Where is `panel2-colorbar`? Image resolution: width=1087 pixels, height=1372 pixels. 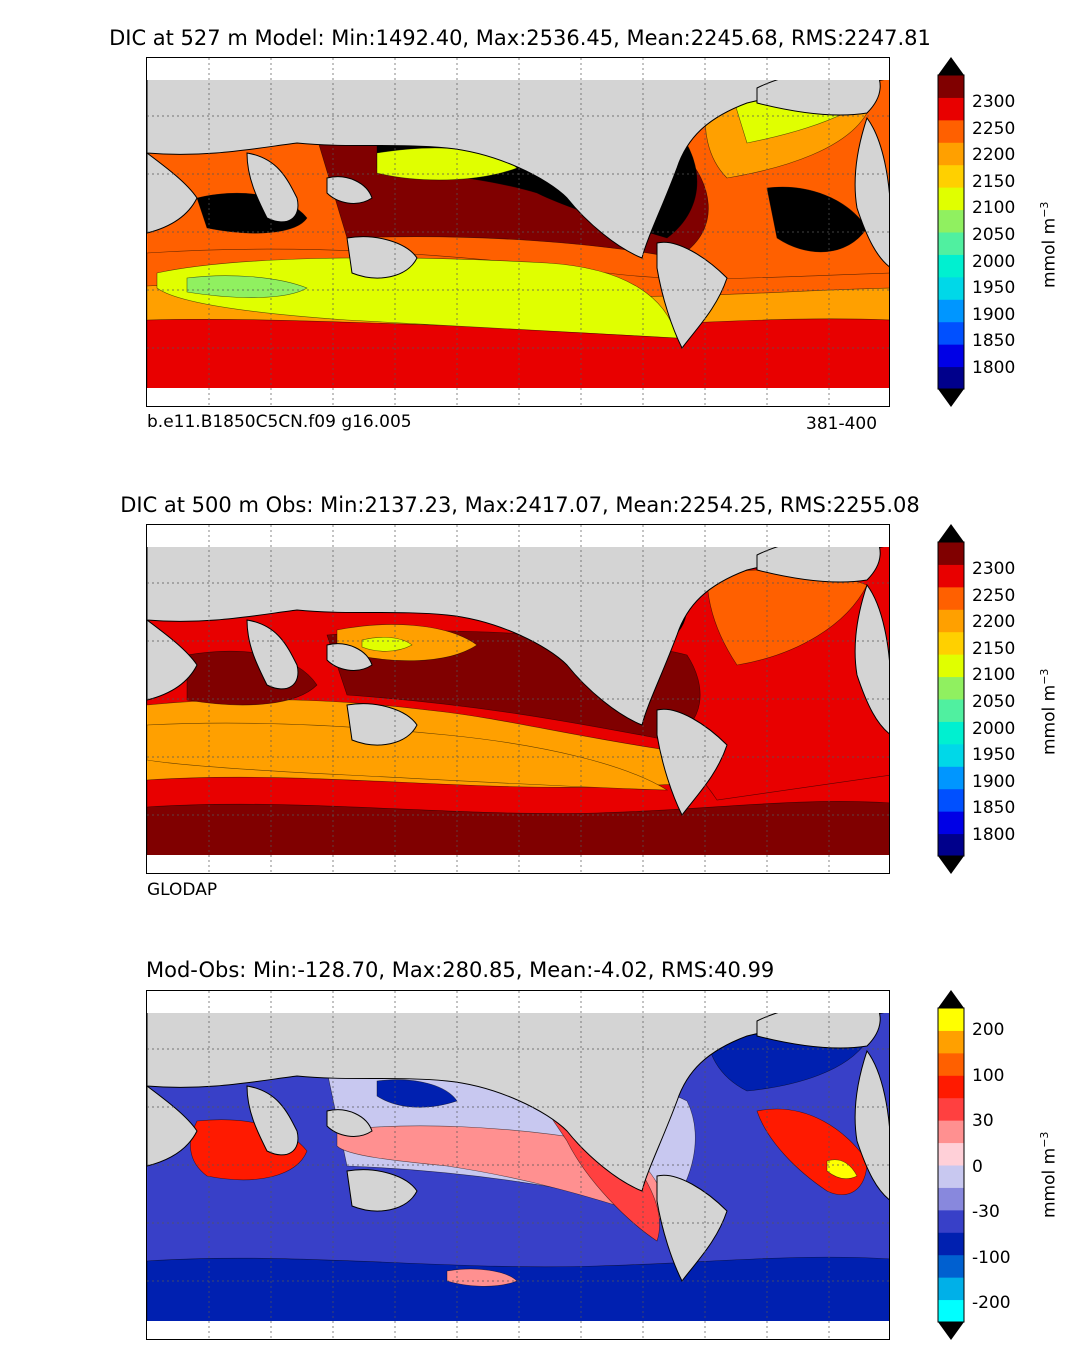 panel2-colorbar is located at coordinates (951, 699).